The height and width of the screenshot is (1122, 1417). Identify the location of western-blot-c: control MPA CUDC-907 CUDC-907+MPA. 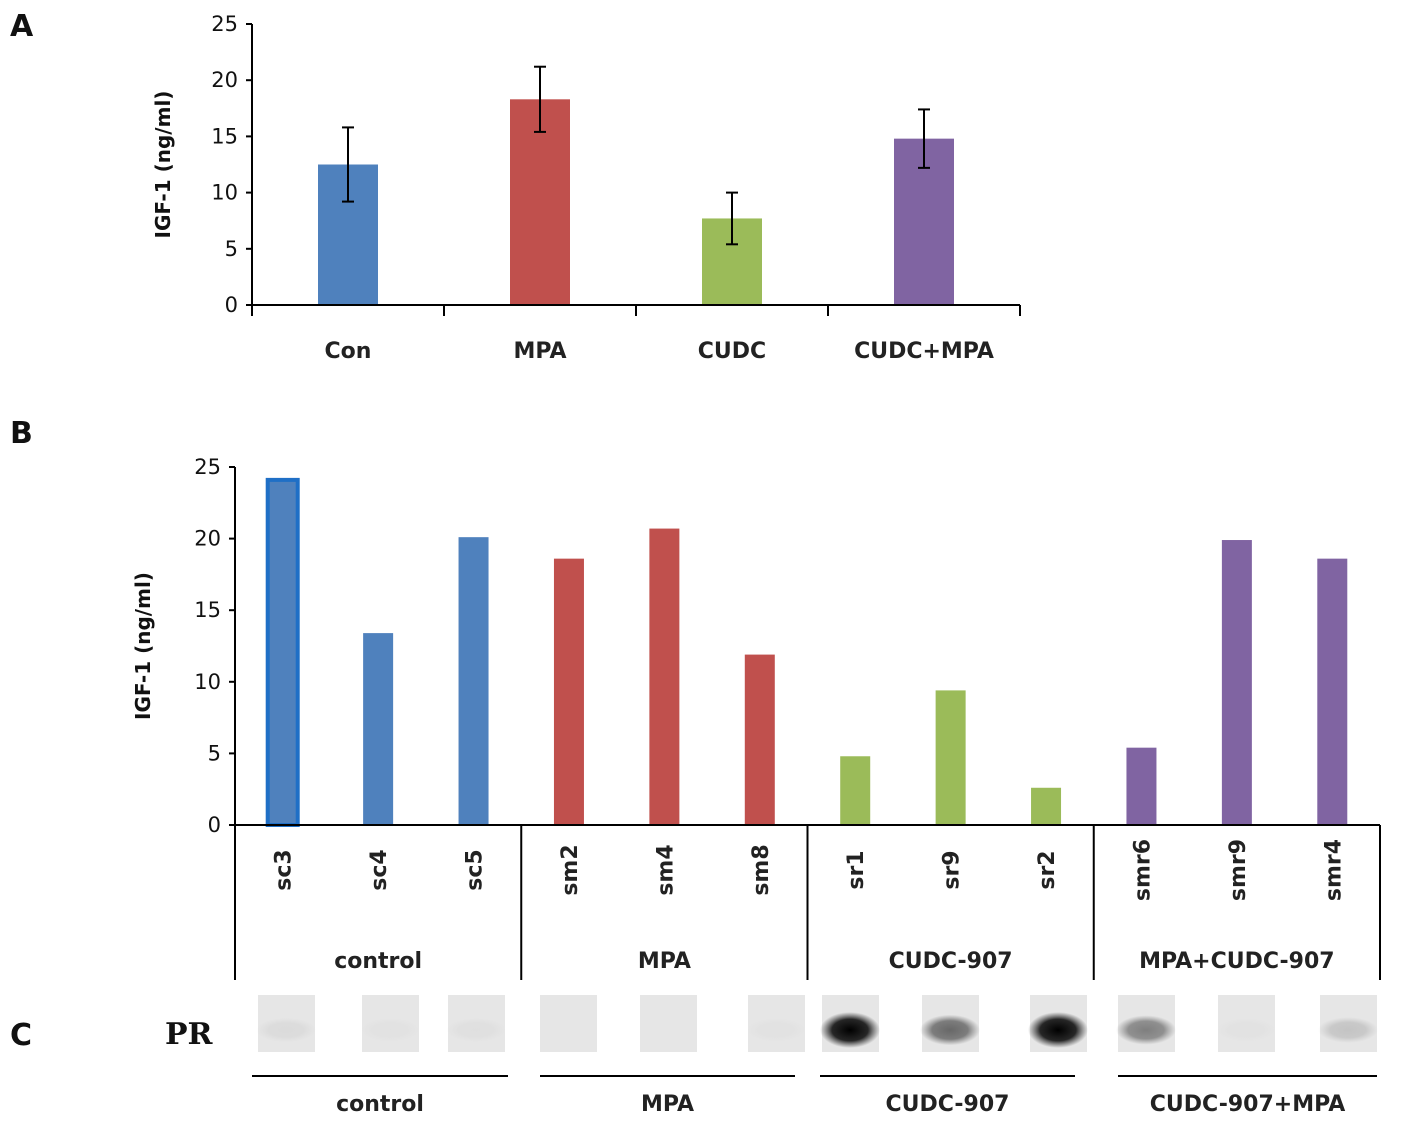
(815, 1056).